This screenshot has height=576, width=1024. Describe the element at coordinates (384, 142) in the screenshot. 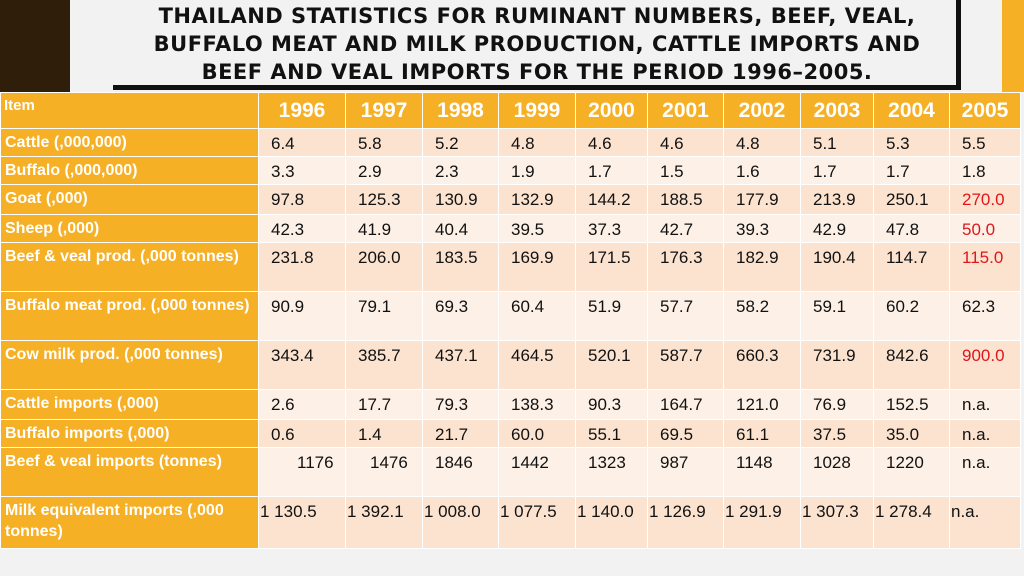

I see `table-cell: 5.8` at that location.